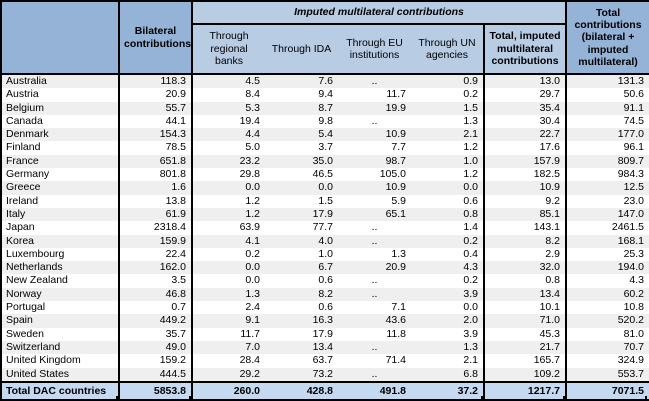 The height and width of the screenshot is (401, 649). Describe the element at coordinates (60, 175) in the screenshot. I see `country-cell: Germany` at that location.